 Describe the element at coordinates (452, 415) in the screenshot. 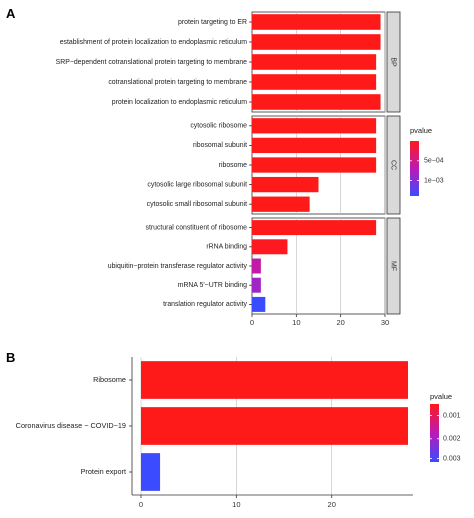

I see `legend-label: 0.001` at that location.